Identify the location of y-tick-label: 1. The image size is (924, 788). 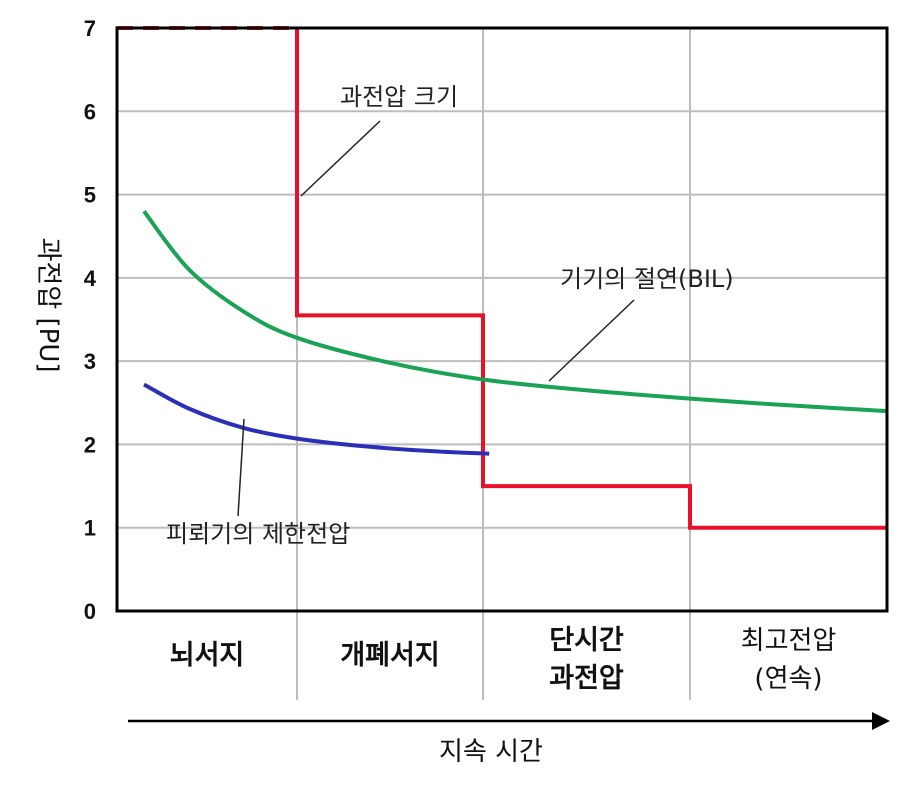
(90, 528).